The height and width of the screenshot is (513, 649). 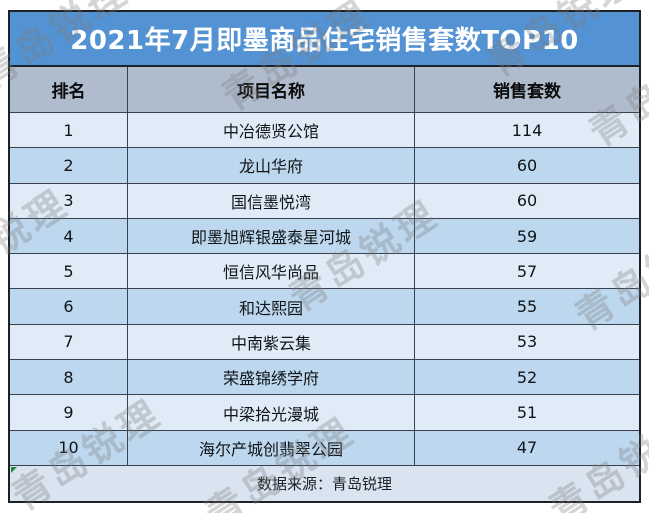 What do you see at coordinates (271, 306) in the screenshot?
I see `project-name-cell: 和达熙园` at bounding box center [271, 306].